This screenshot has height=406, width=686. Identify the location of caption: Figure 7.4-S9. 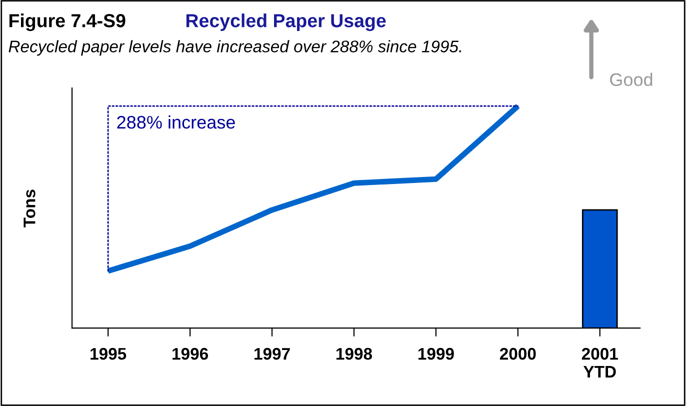
(67, 23).